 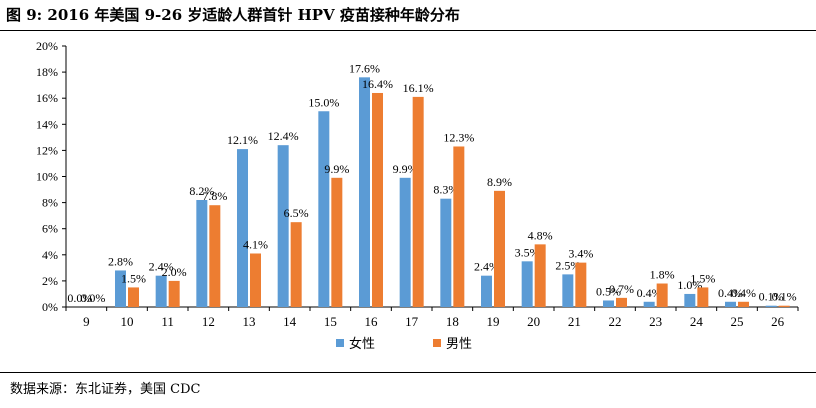 I want to click on x-tick-label: 14, so click(x=290, y=321).